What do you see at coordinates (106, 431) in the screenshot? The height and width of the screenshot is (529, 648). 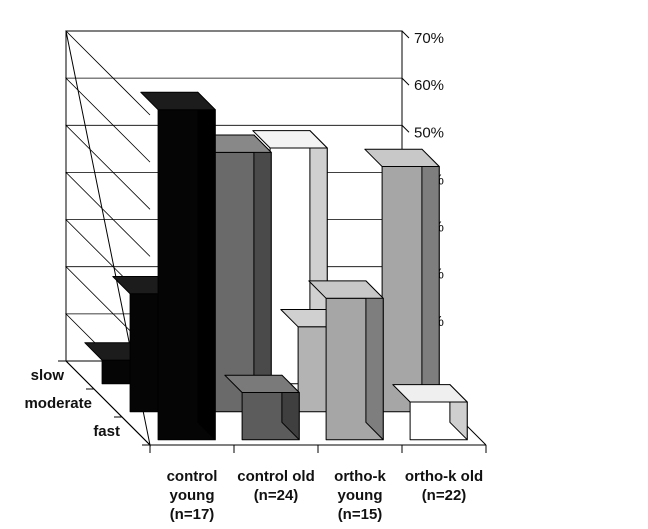 I see `series-label-fast: fast` at bounding box center [106, 431].